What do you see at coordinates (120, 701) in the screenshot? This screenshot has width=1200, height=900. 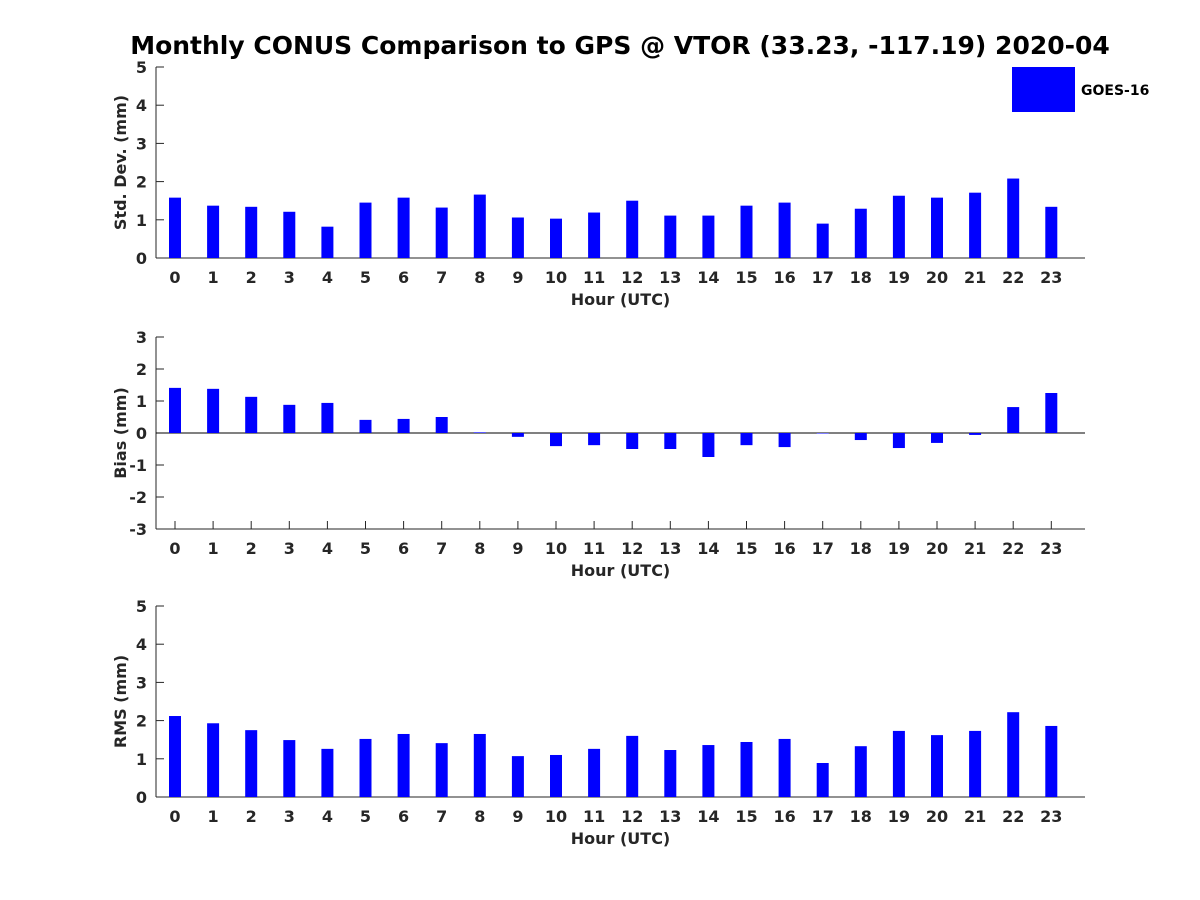 I see `y-axis-label: RMS (mm)` at bounding box center [120, 701].